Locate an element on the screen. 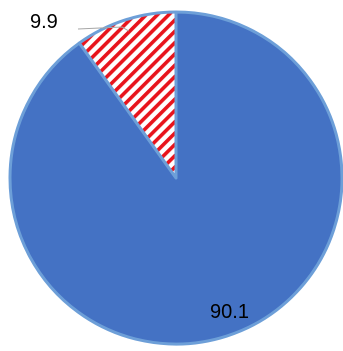  data-label-9.9: 9.9 is located at coordinates (44, 22).